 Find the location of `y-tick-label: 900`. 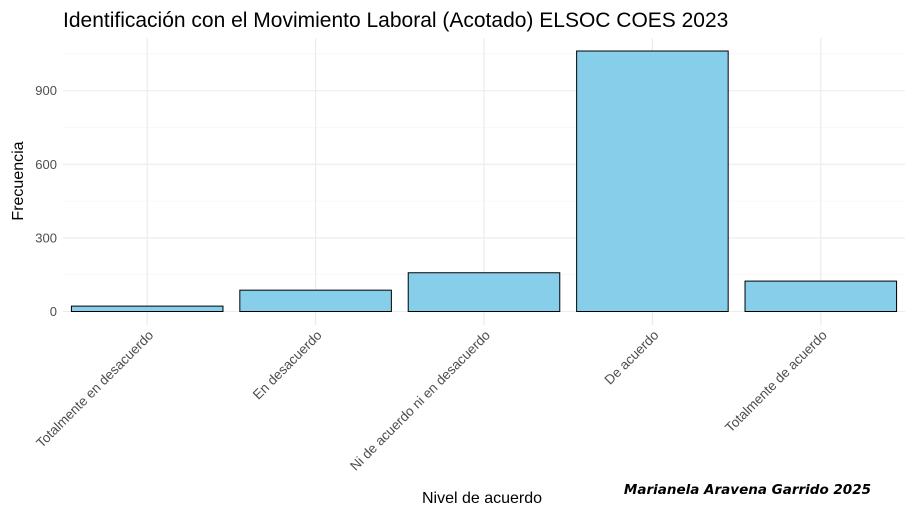

y-tick-label: 900 is located at coordinates (46, 90).